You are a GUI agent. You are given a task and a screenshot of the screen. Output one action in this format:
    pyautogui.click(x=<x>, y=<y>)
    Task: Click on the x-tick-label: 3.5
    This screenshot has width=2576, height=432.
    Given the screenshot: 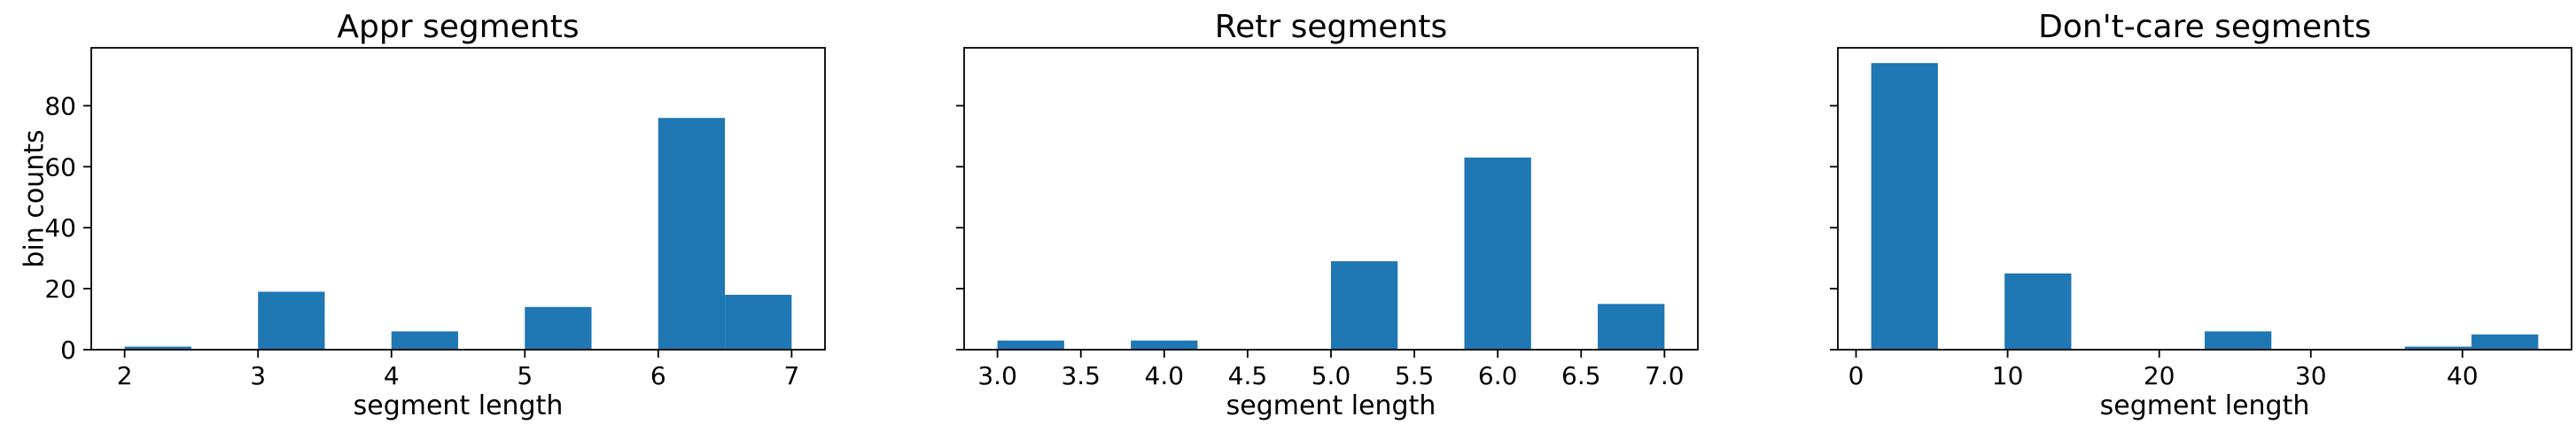 What is the action you would take?
    pyautogui.click(x=1081, y=375)
    